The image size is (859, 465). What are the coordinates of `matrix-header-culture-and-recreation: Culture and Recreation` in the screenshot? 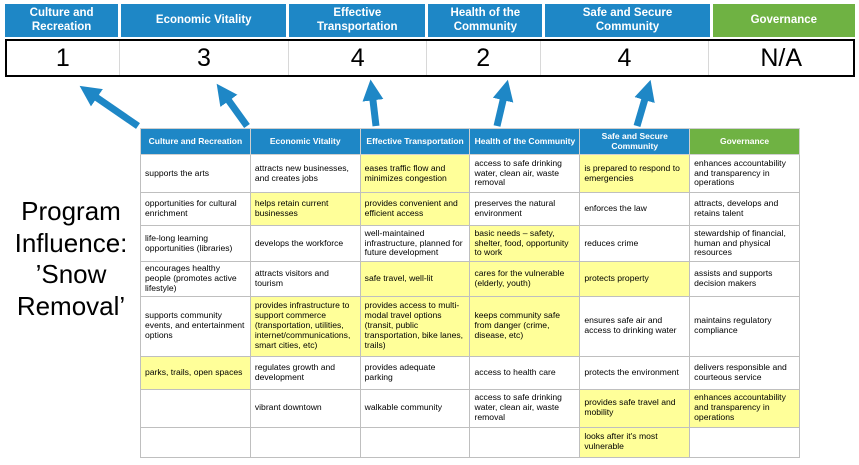 It's located at (195, 141).